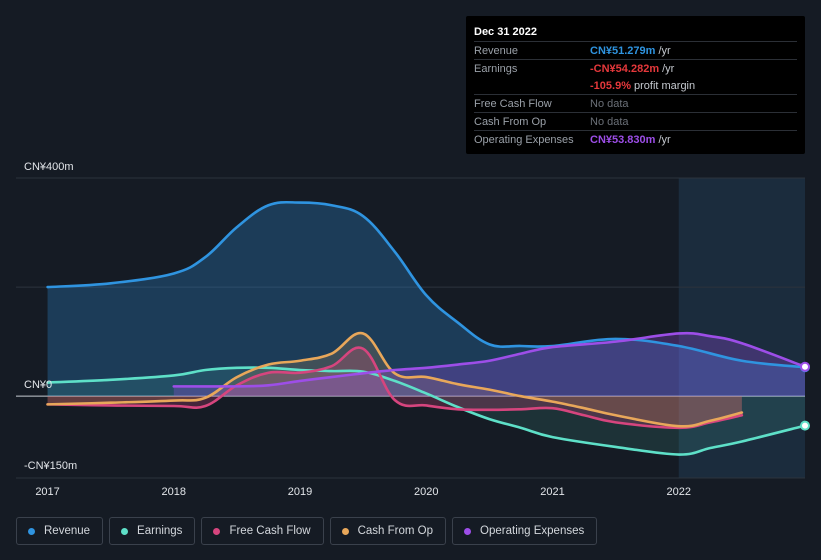 Image resolution: width=821 pixels, height=560 pixels. I want to click on legend-item-revenue: Revenue, so click(60, 531).